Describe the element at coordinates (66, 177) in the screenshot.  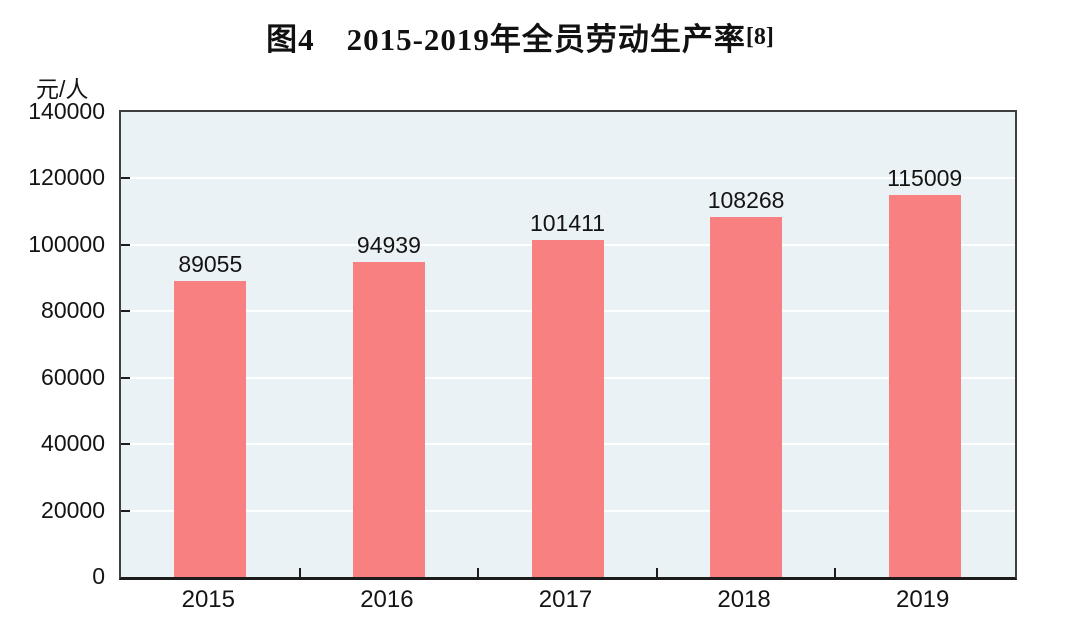
I see `y-axis-tick-label: 120000` at that location.